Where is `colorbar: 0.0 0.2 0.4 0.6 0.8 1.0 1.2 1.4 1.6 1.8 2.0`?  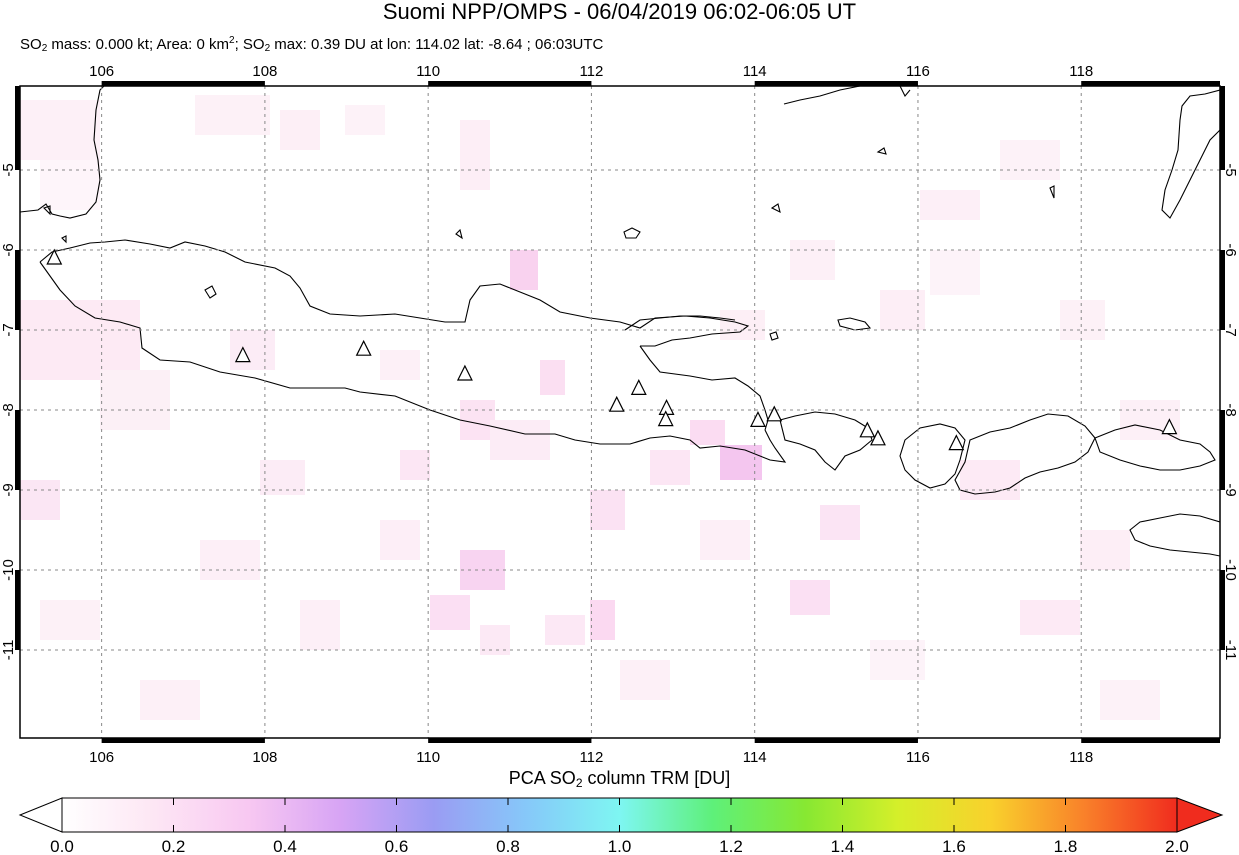 colorbar: 0.0 0.2 0.4 0.6 0.8 1.0 1.2 1.4 1.6 1.8 2.0 is located at coordinates (621, 826).